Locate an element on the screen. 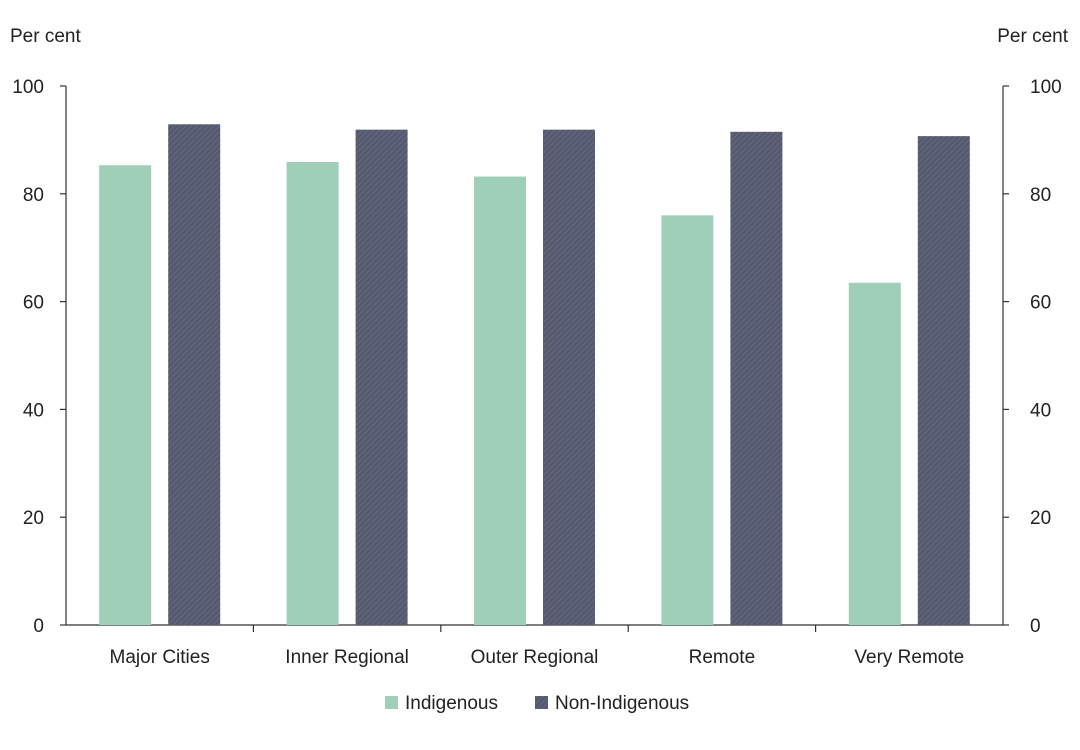  x-tick-label: Outer Regional is located at coordinates (535, 657).